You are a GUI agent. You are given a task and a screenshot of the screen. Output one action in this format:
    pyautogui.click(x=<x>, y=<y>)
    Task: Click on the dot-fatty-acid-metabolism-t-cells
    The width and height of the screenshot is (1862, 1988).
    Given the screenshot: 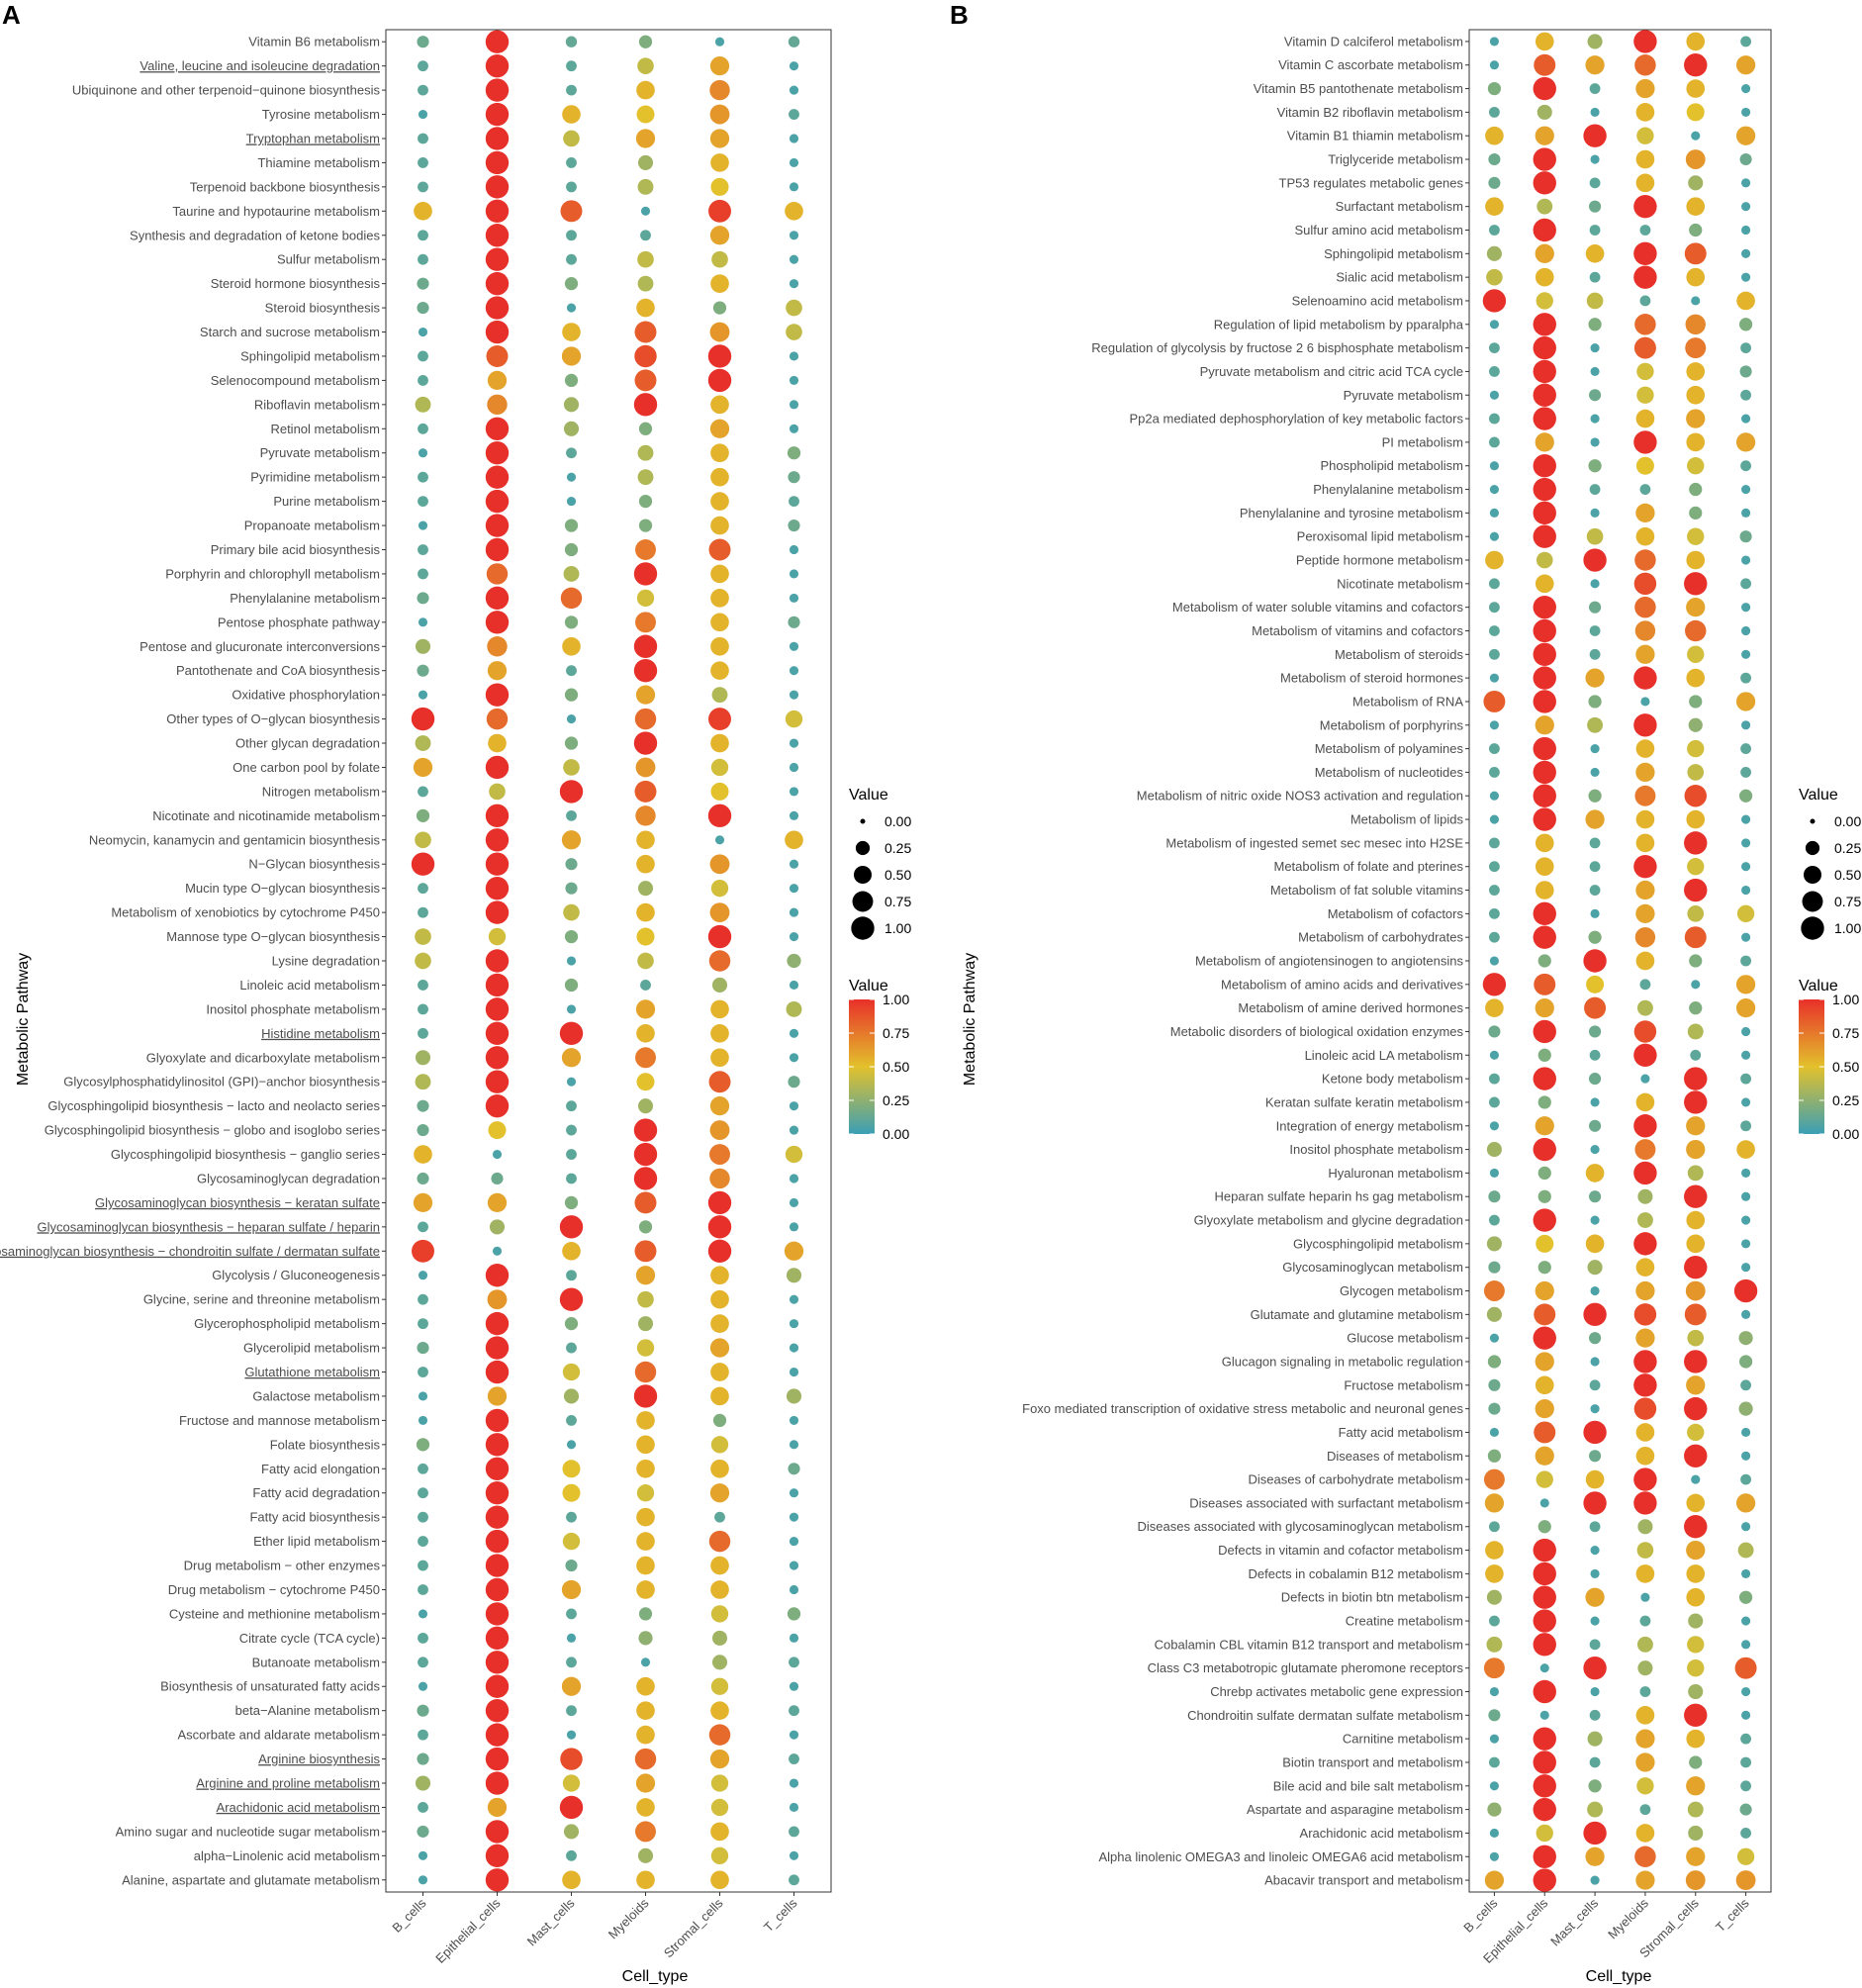 What is the action you would take?
    pyautogui.click(x=1746, y=1433)
    